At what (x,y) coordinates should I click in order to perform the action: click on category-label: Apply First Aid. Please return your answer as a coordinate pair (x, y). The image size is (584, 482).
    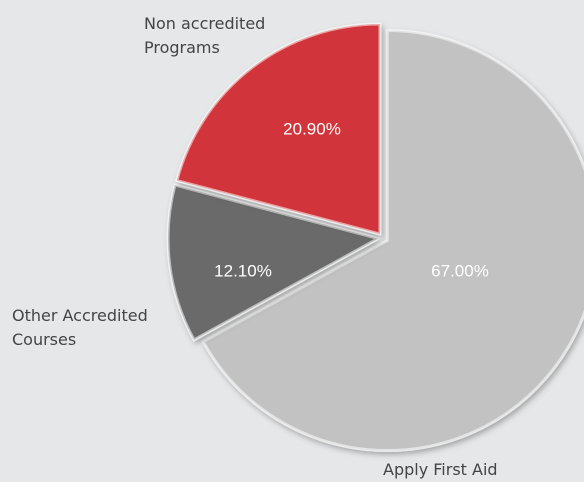
    Looking at the image, I should click on (440, 469).